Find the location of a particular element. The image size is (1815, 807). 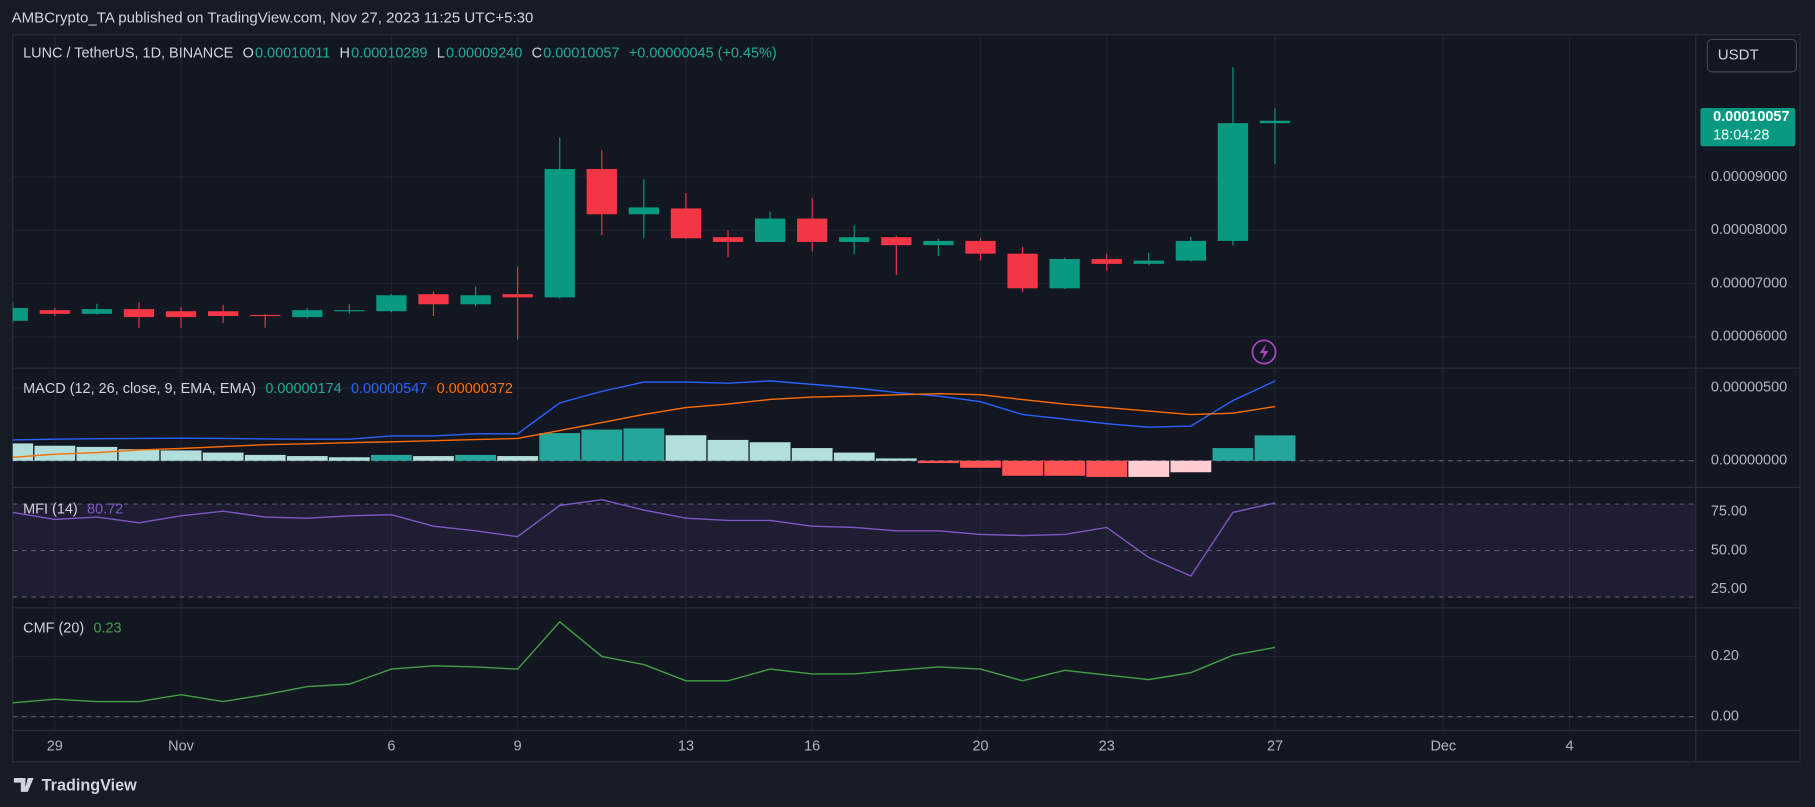

legend-key: C is located at coordinates (537, 53).